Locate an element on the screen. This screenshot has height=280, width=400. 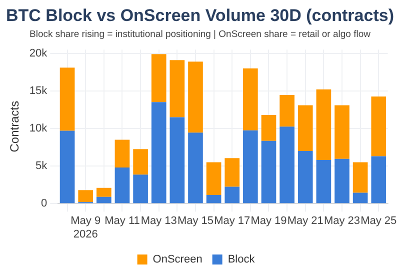
legend-label: Block is located at coordinates (242, 260).